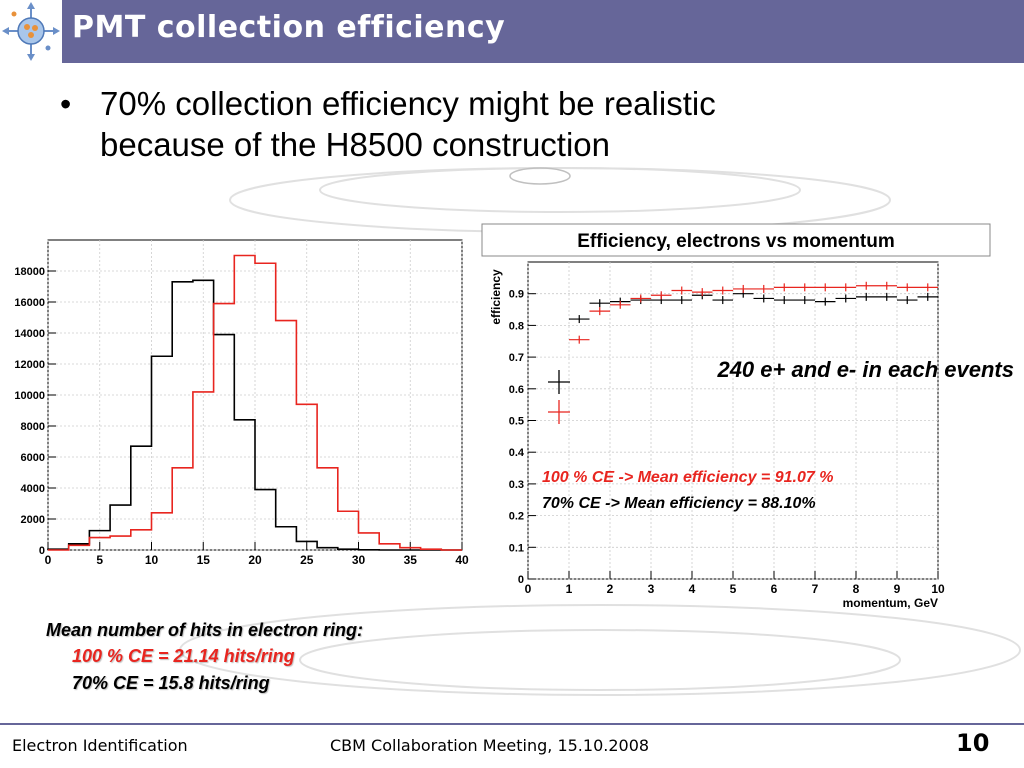 The image size is (1024, 768). Describe the element at coordinates (865, 369) in the screenshot. I see `eff-annotation-events: 240 e+ and e- in each events` at that location.